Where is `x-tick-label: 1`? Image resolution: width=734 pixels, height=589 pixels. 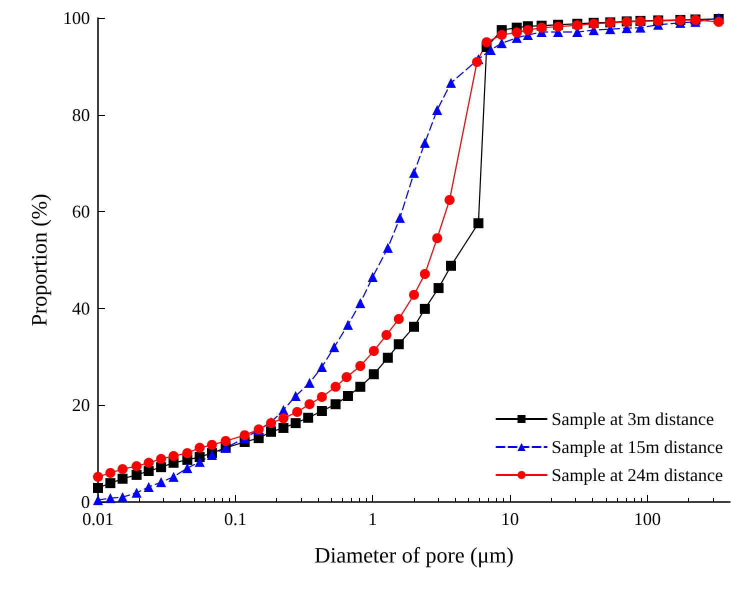
x-tick-label: 1 is located at coordinates (373, 519).